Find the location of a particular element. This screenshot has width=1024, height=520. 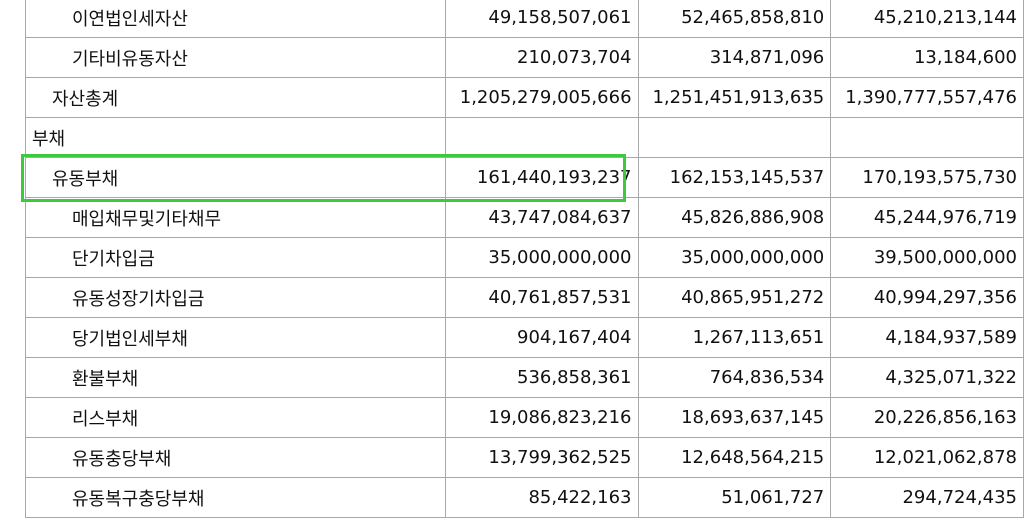

account-label: 당기법인세부채 is located at coordinates (235, 337).